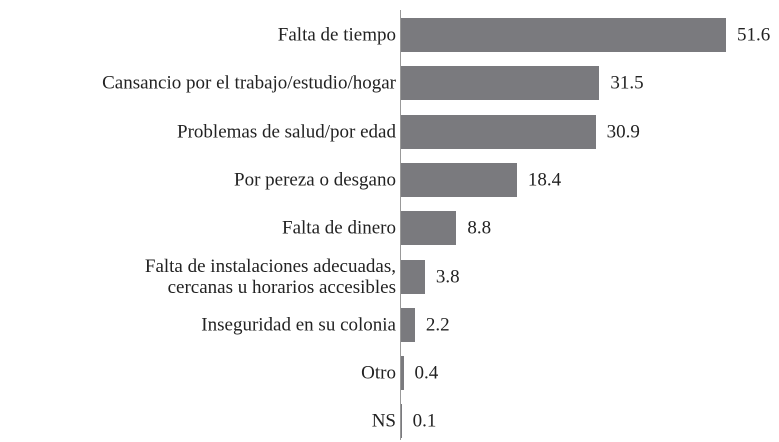 The width and height of the screenshot is (779, 442). What do you see at coordinates (286, 132) in the screenshot?
I see `category-label: Problemas de salud/por edad` at bounding box center [286, 132].